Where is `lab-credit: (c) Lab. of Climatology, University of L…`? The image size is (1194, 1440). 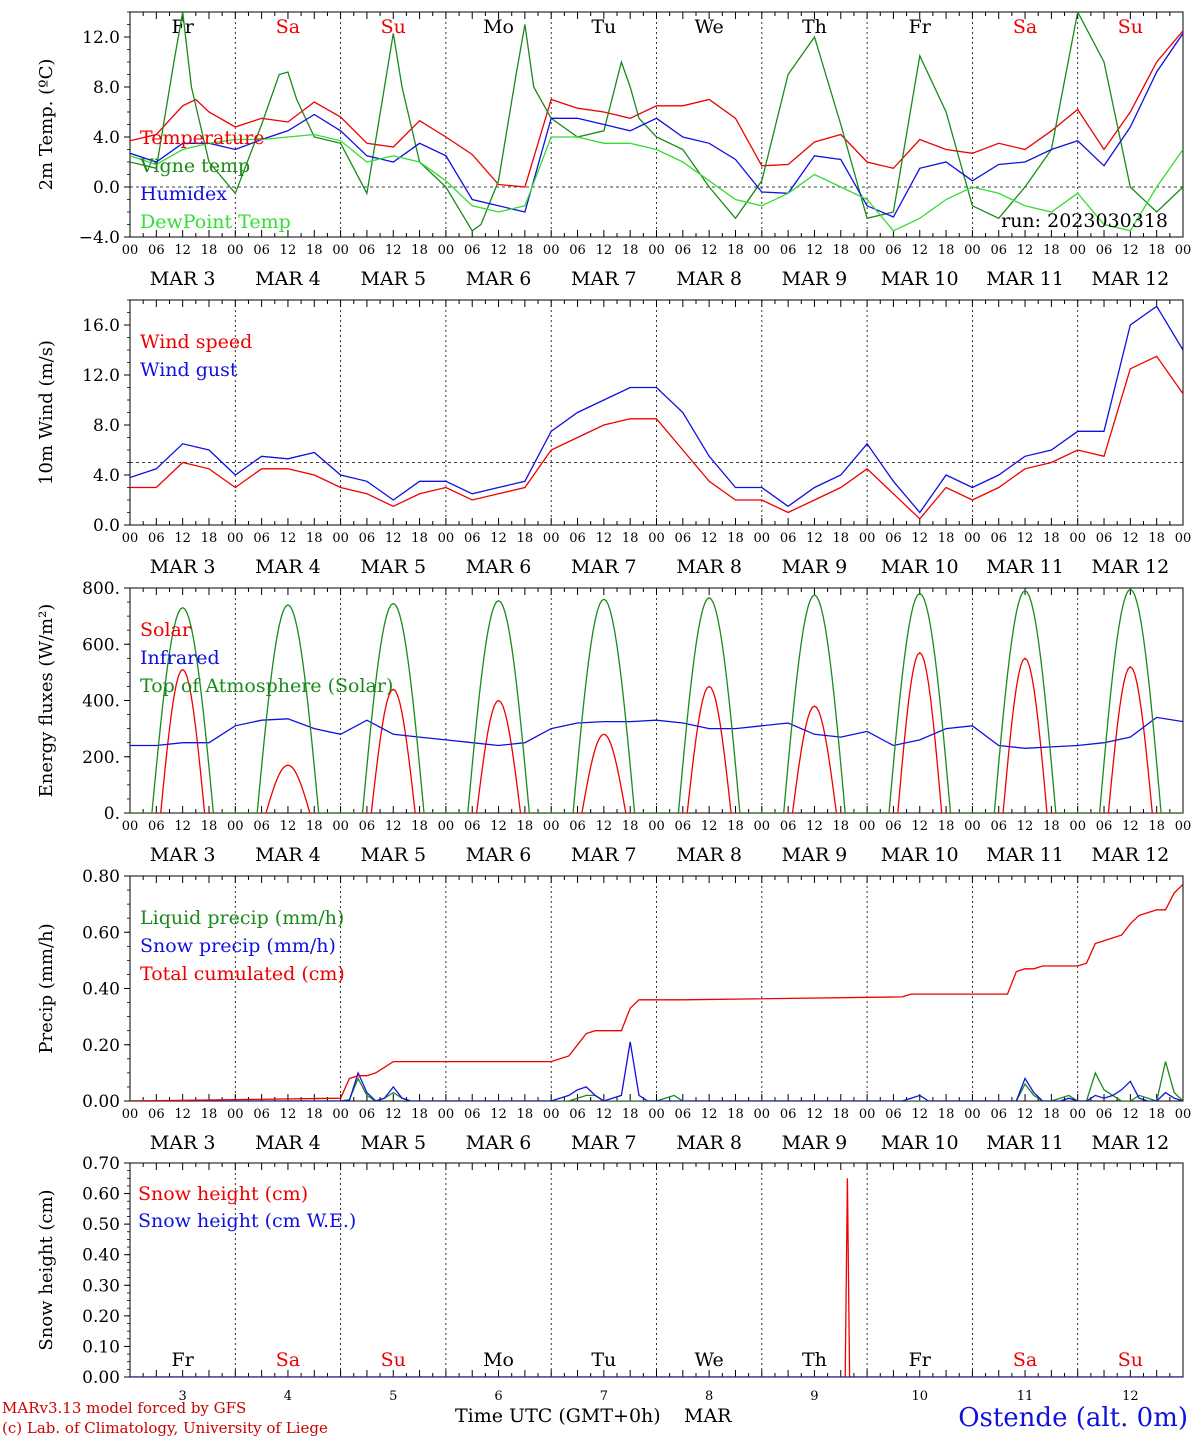 lab-credit: (c) Lab. of Climatology, University of L… is located at coordinates (165, 1428).